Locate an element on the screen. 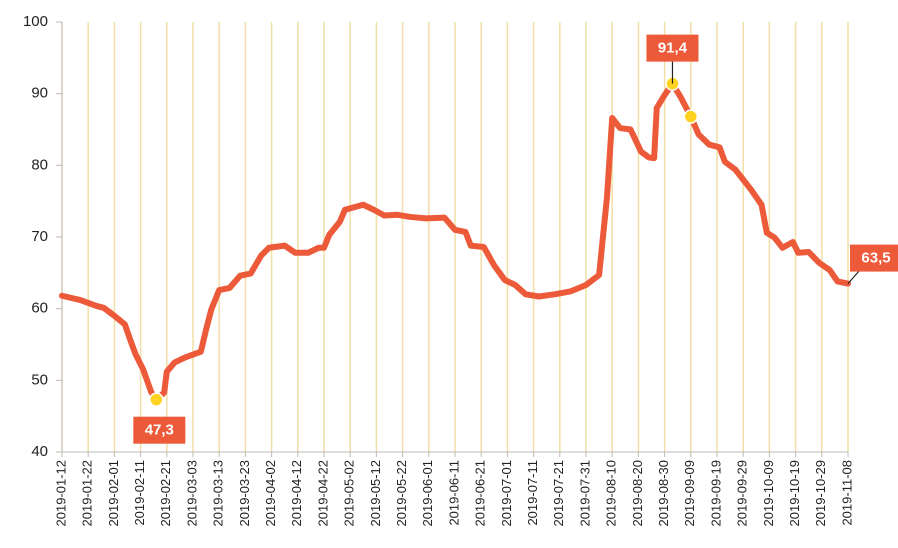 The image size is (898, 548). y-tick-label: 90 is located at coordinates (39, 93).